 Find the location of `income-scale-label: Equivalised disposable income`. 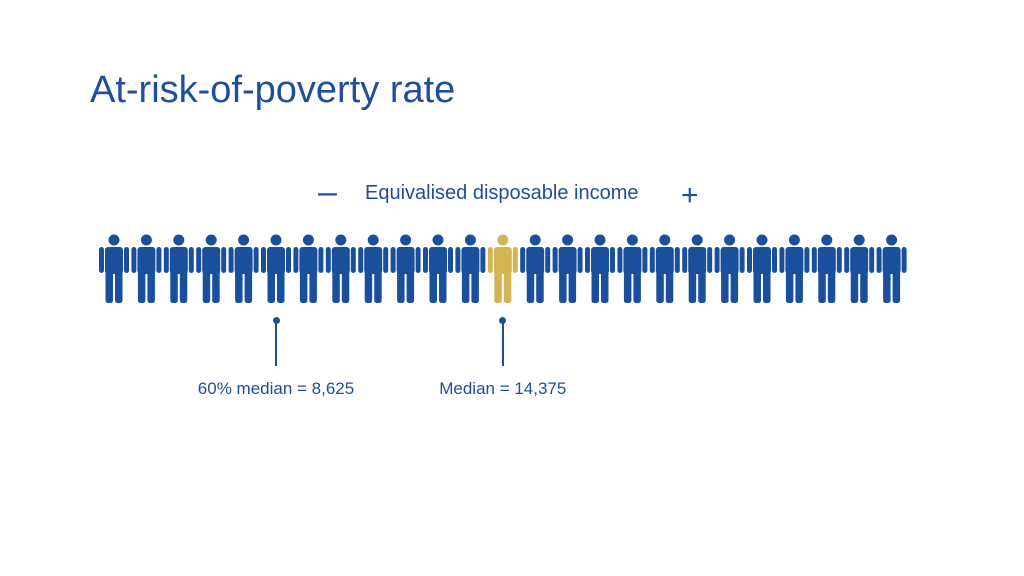

income-scale-label: Equivalised disposable income is located at coordinates (502, 193).